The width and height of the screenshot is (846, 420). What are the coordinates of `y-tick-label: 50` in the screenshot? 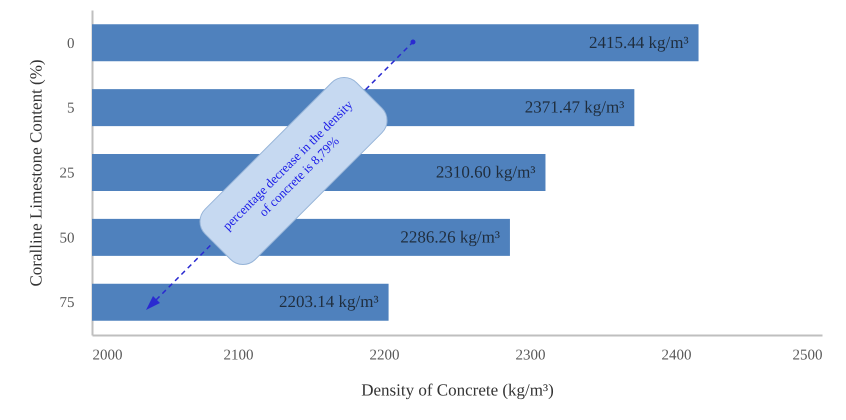 It's located at (67, 238).